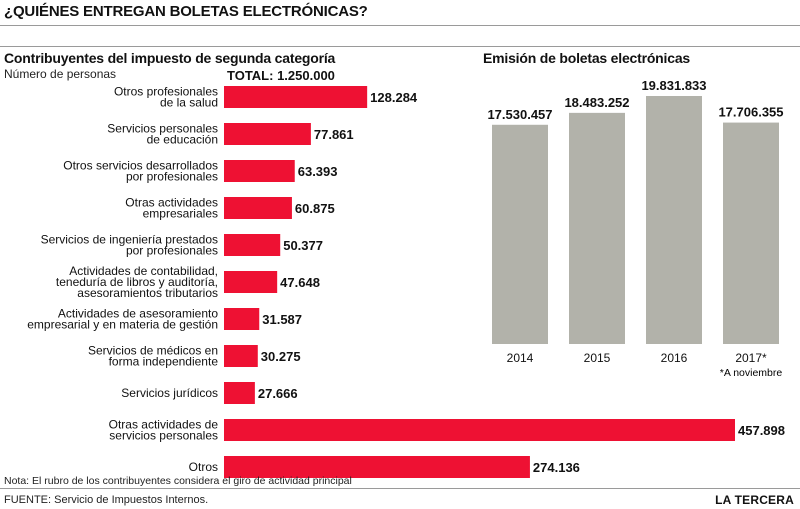 The image size is (800, 509). What do you see at coordinates (597, 358) in the screenshot?
I see `column-year-label: 2015` at bounding box center [597, 358].